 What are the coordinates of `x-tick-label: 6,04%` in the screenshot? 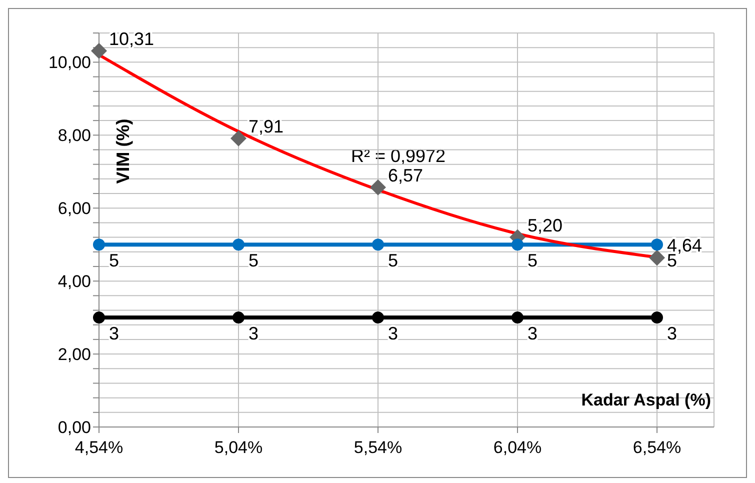 It's located at (517, 448).